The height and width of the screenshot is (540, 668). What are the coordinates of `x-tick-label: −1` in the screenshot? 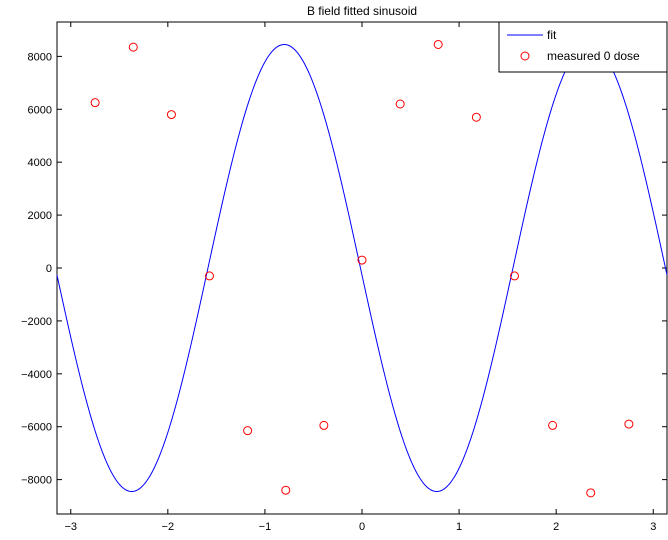 It's located at (265, 527).